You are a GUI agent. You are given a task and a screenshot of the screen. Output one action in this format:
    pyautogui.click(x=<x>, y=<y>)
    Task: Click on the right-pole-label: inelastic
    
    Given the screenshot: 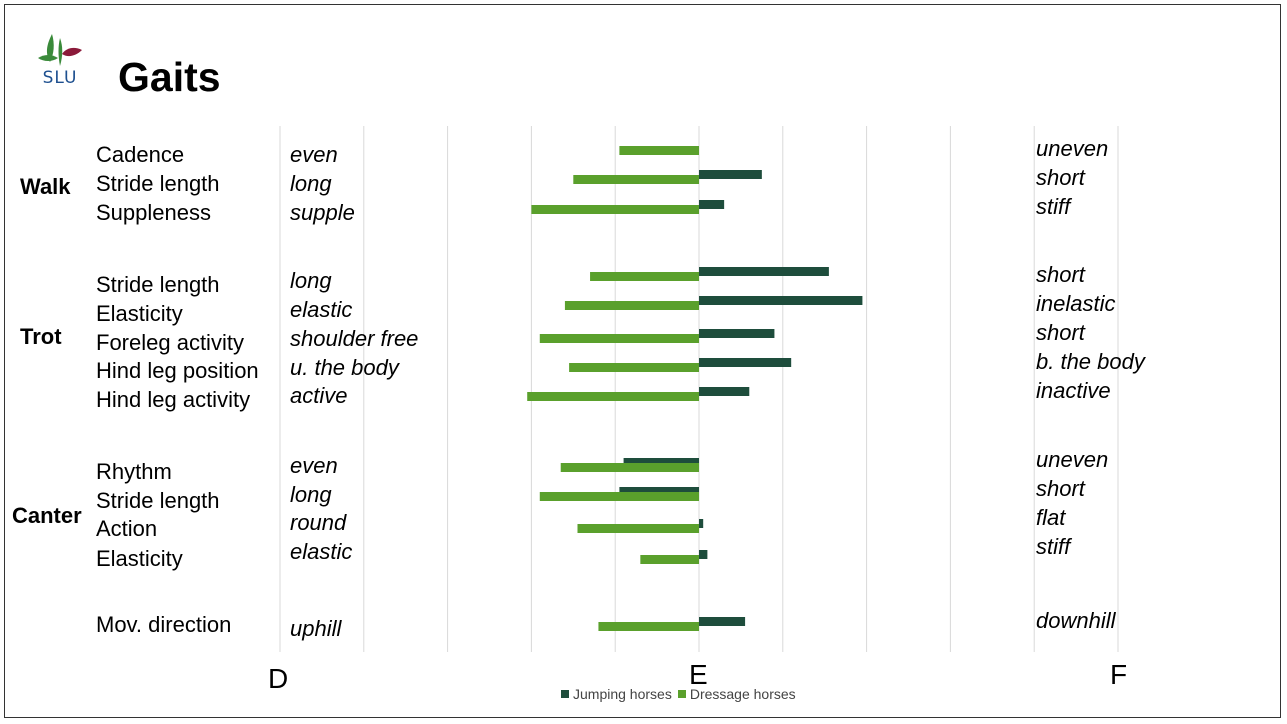 What is the action you would take?
    pyautogui.click(x=1076, y=303)
    